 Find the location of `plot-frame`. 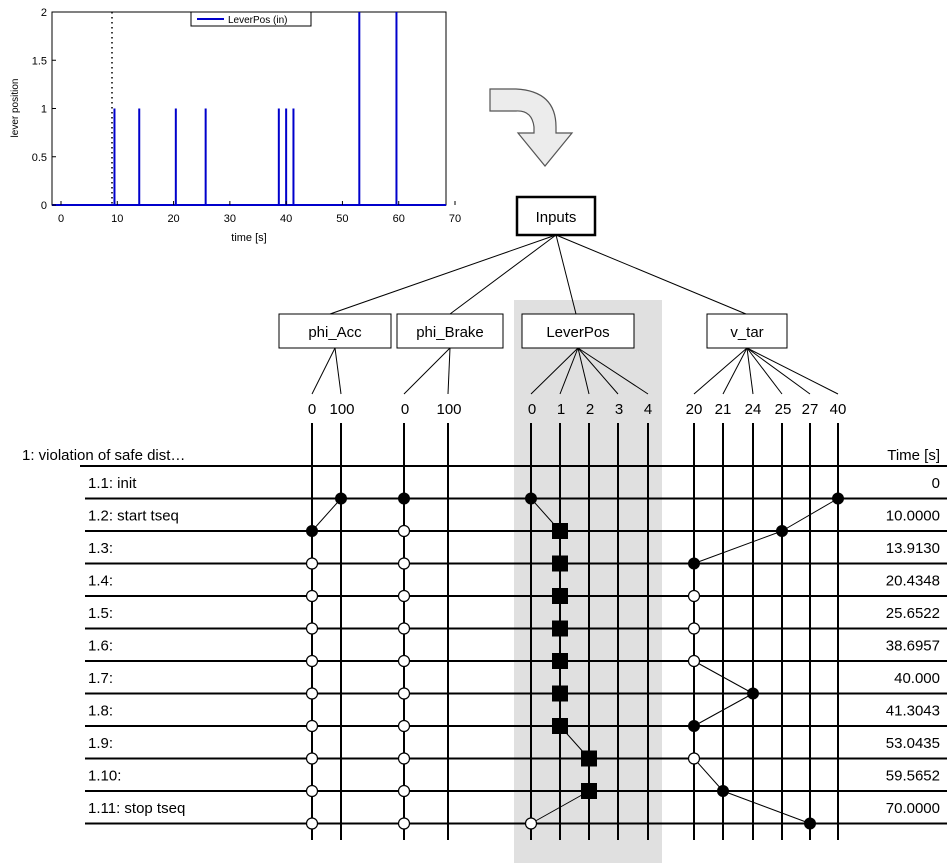

plot-frame is located at coordinates (249, 108).